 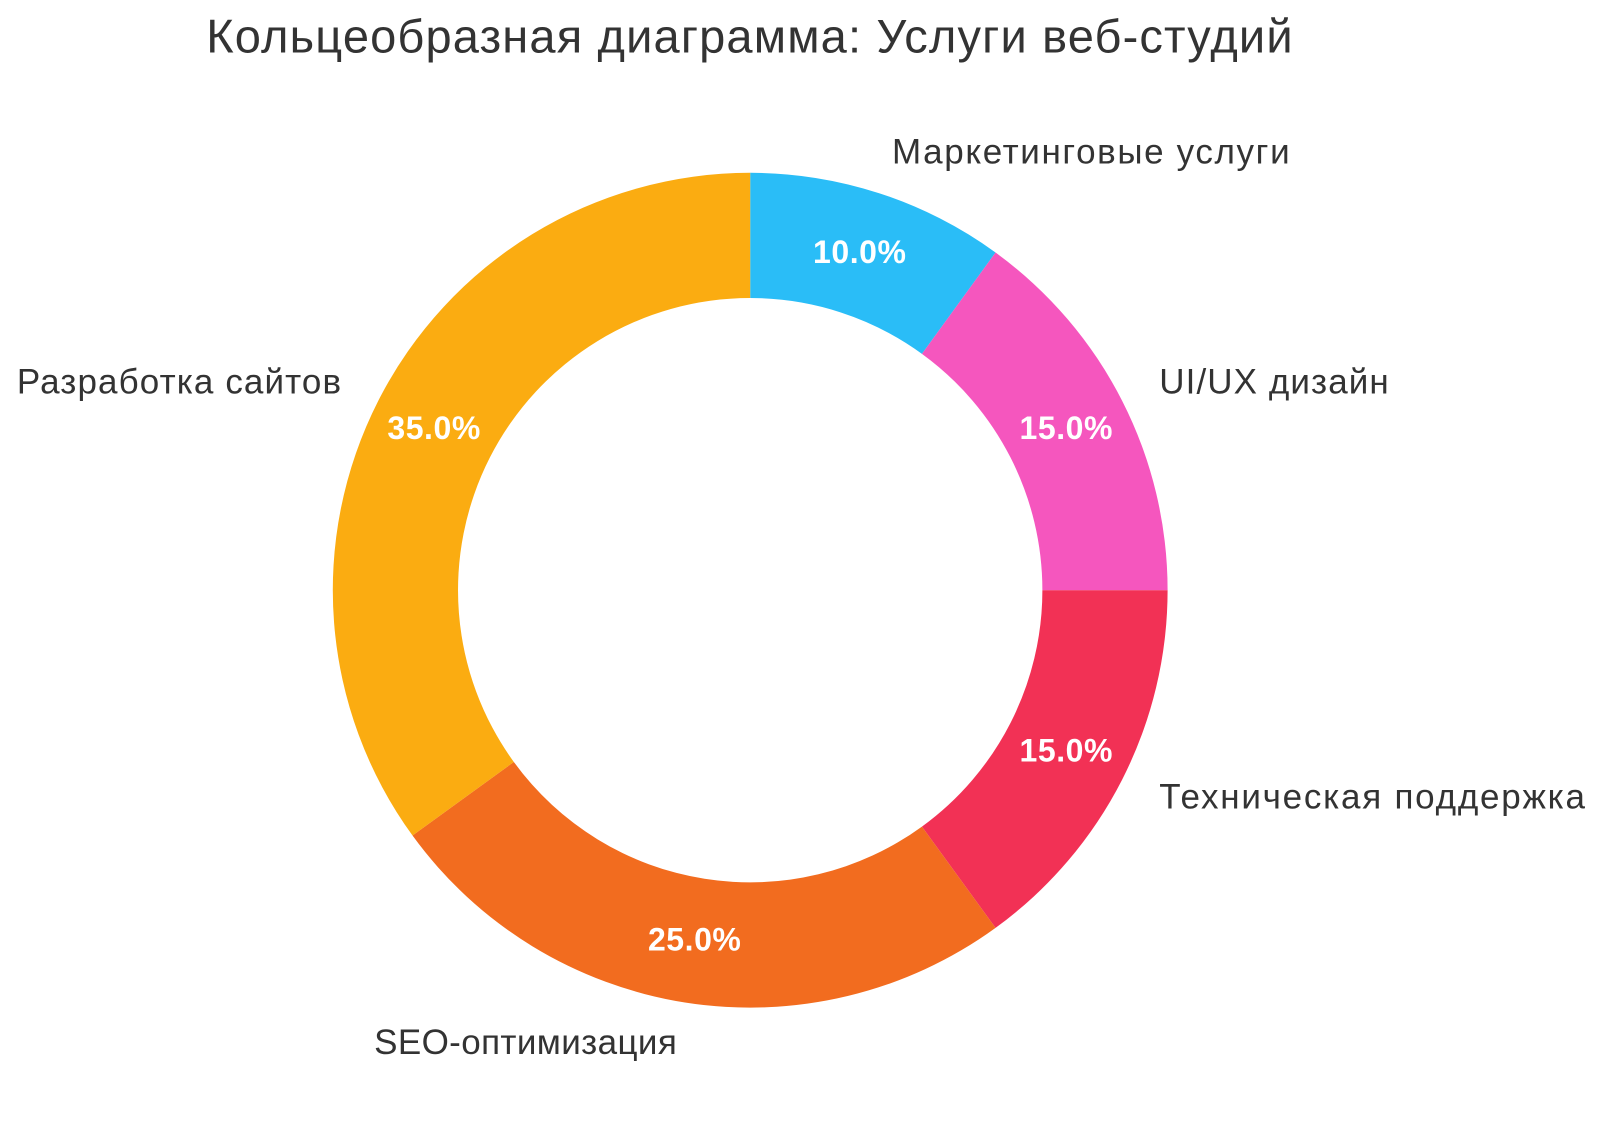 I want to click on svg-text: 10.0%, so click(x=859, y=252).